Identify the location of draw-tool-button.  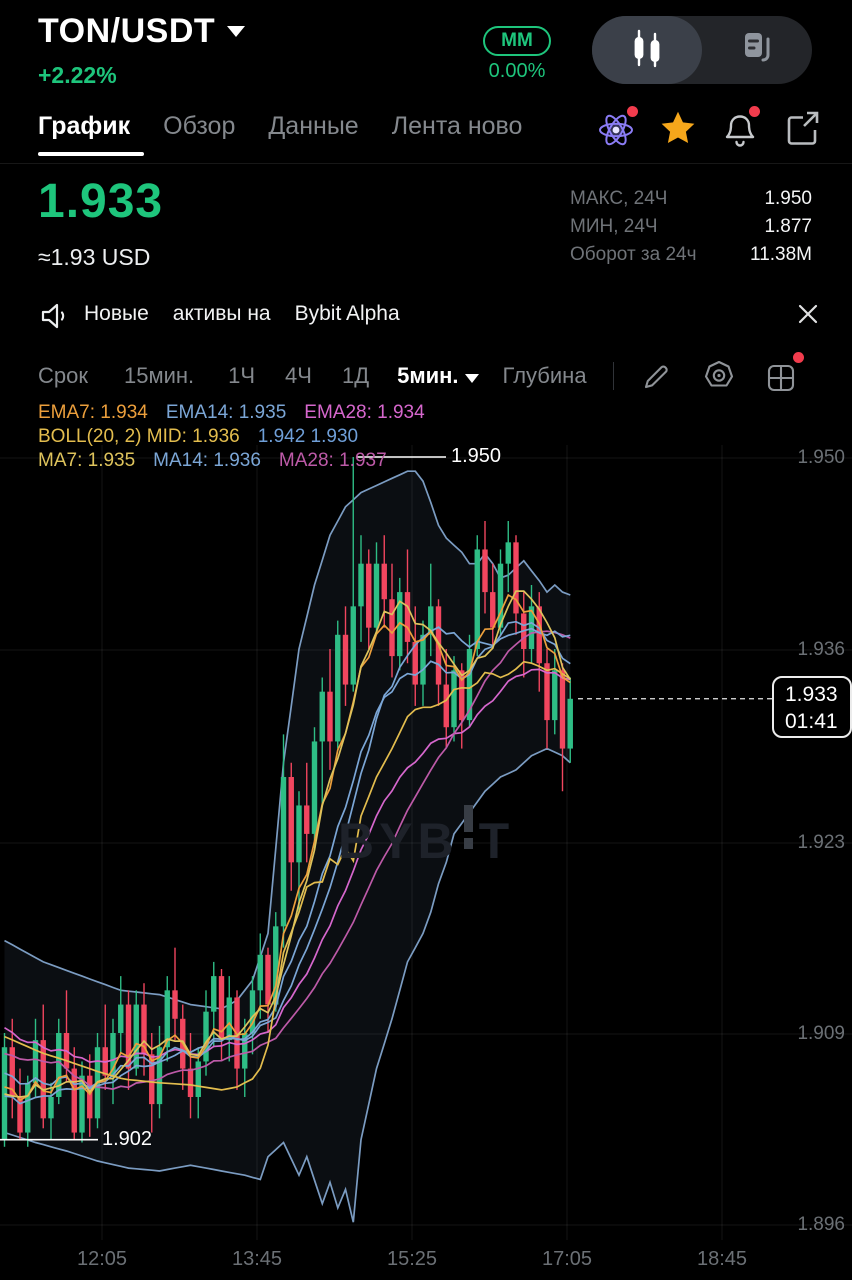
(657, 376).